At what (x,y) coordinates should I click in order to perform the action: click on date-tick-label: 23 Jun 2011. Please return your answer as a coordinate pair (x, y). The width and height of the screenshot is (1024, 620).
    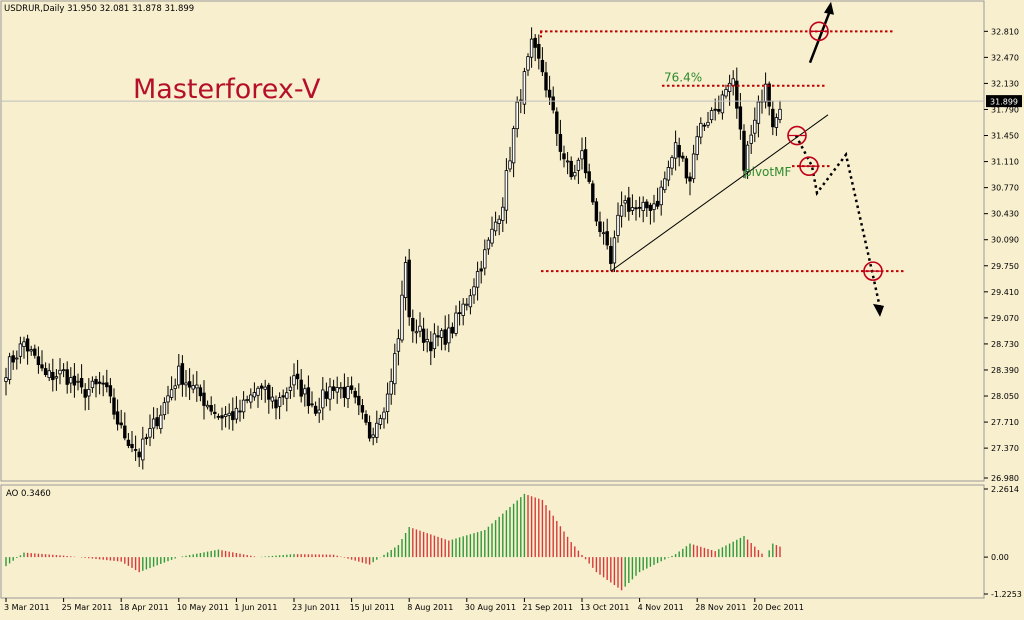
    Looking at the image, I should click on (316, 607).